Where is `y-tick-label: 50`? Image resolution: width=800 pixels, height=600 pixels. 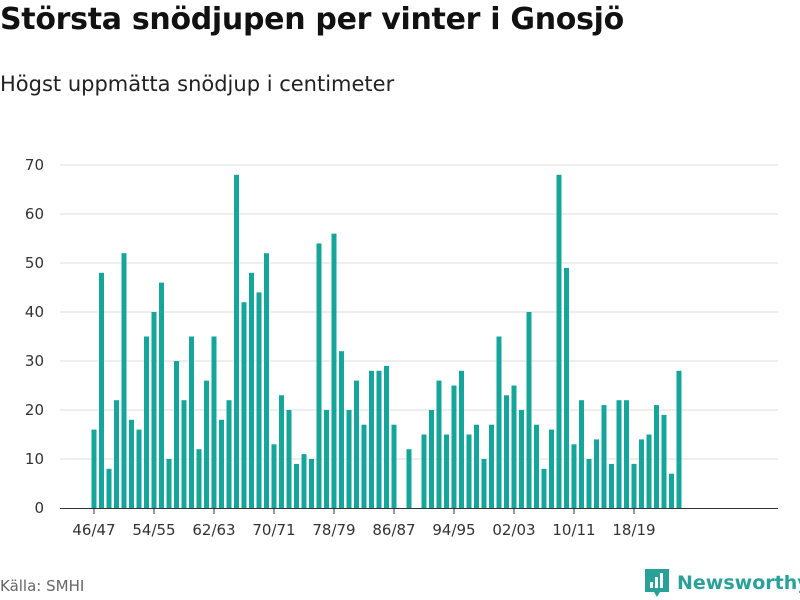 y-tick-label: 50 is located at coordinates (34, 263).